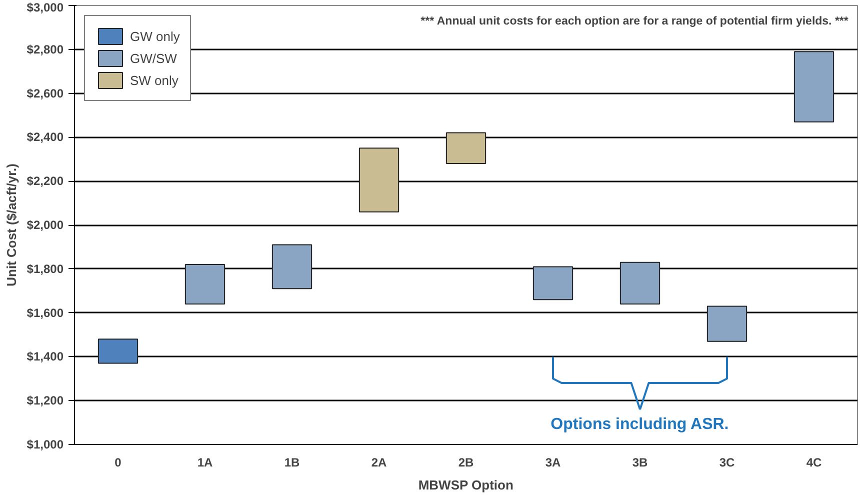 Image resolution: width=862 pixels, height=495 pixels. Describe the element at coordinates (814, 463) in the screenshot. I see `x-tick-label: 4C` at that location.